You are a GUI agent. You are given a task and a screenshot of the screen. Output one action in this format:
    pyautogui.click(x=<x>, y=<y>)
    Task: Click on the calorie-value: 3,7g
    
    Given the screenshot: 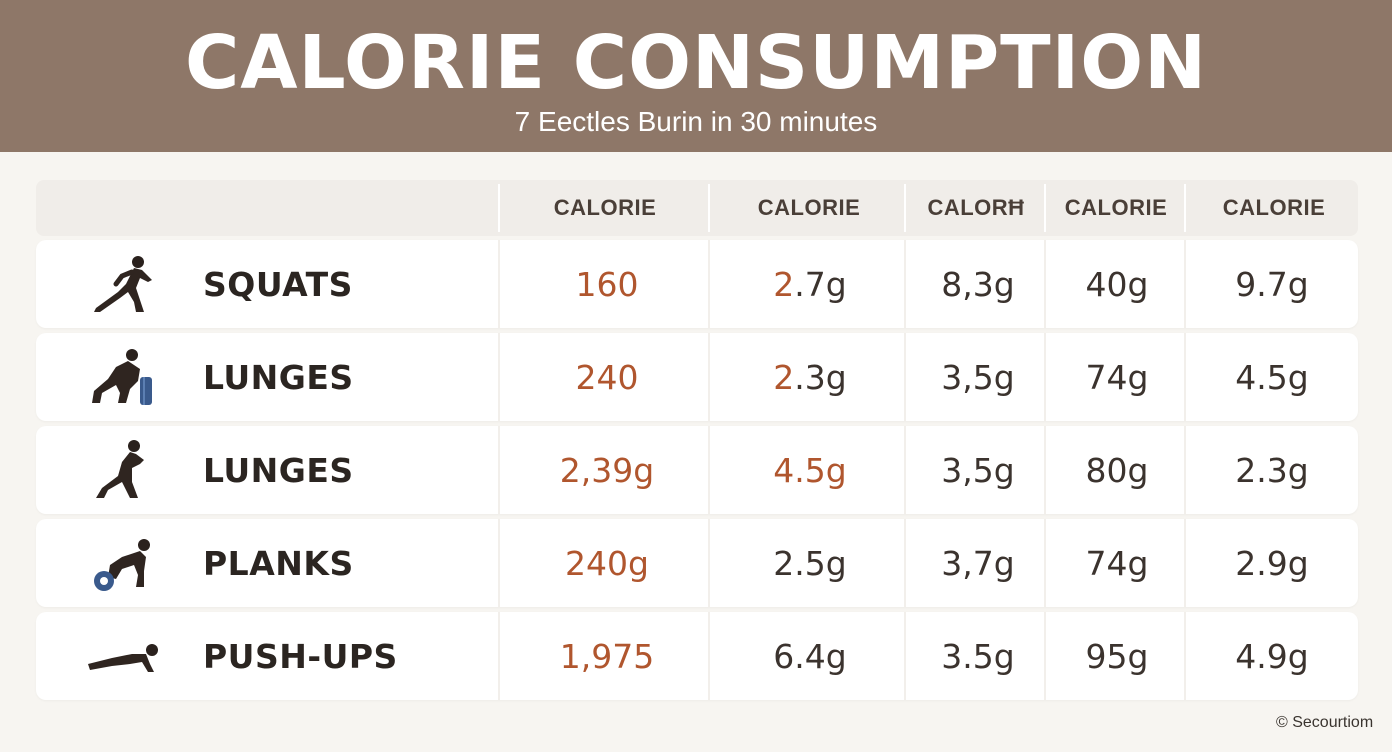 What is the action you would take?
    pyautogui.click(x=978, y=563)
    